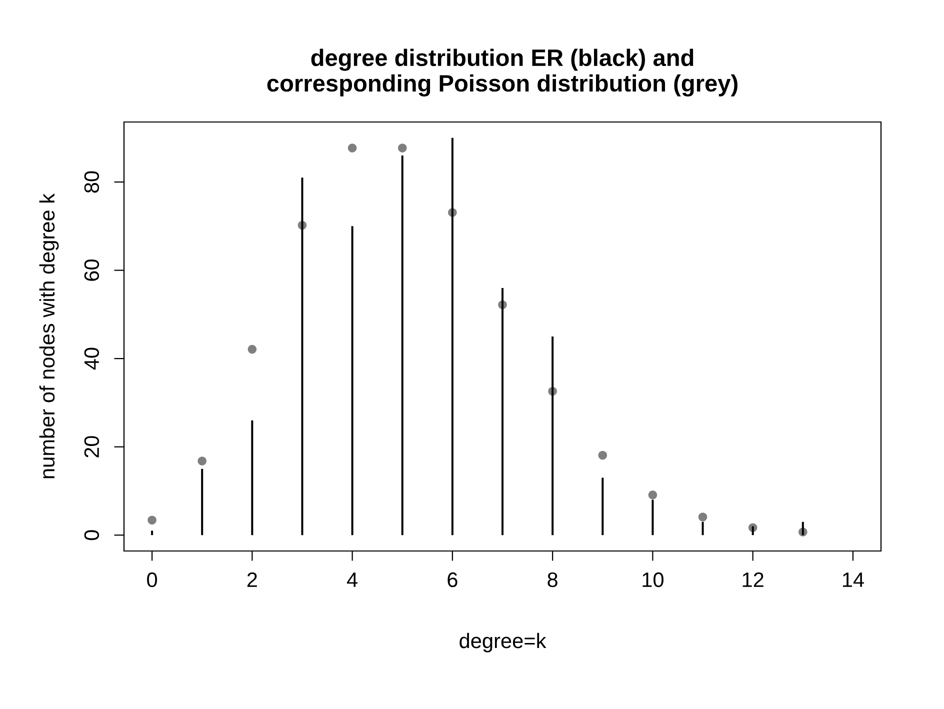  I want to click on x-tick-label: 10, so click(653, 580).